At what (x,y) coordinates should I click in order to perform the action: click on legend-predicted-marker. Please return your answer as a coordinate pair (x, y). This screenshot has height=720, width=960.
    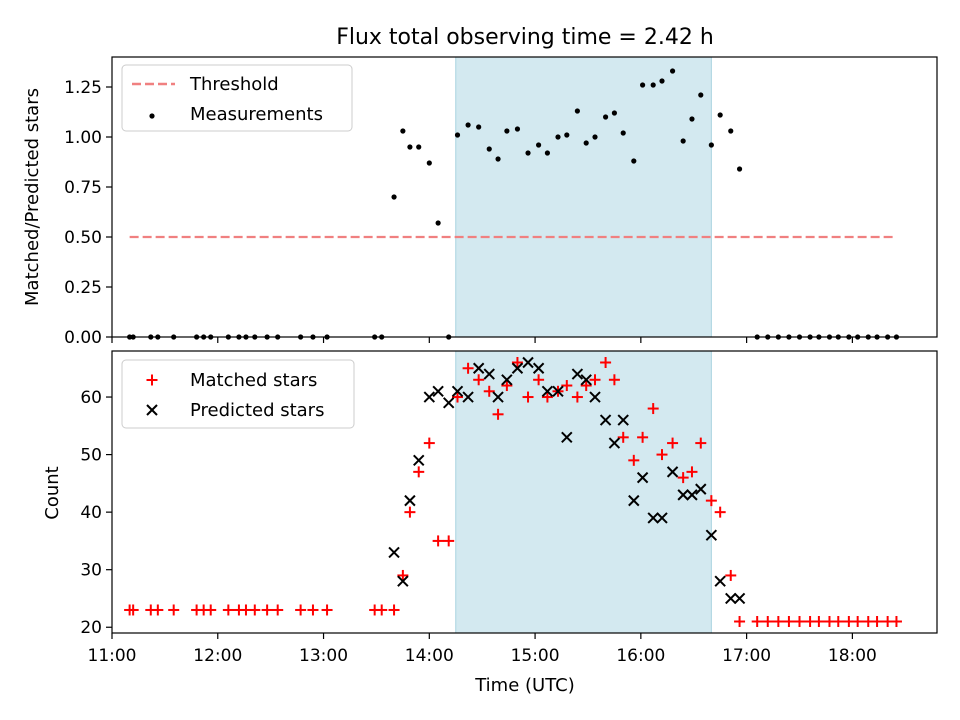
    Looking at the image, I should click on (152, 410).